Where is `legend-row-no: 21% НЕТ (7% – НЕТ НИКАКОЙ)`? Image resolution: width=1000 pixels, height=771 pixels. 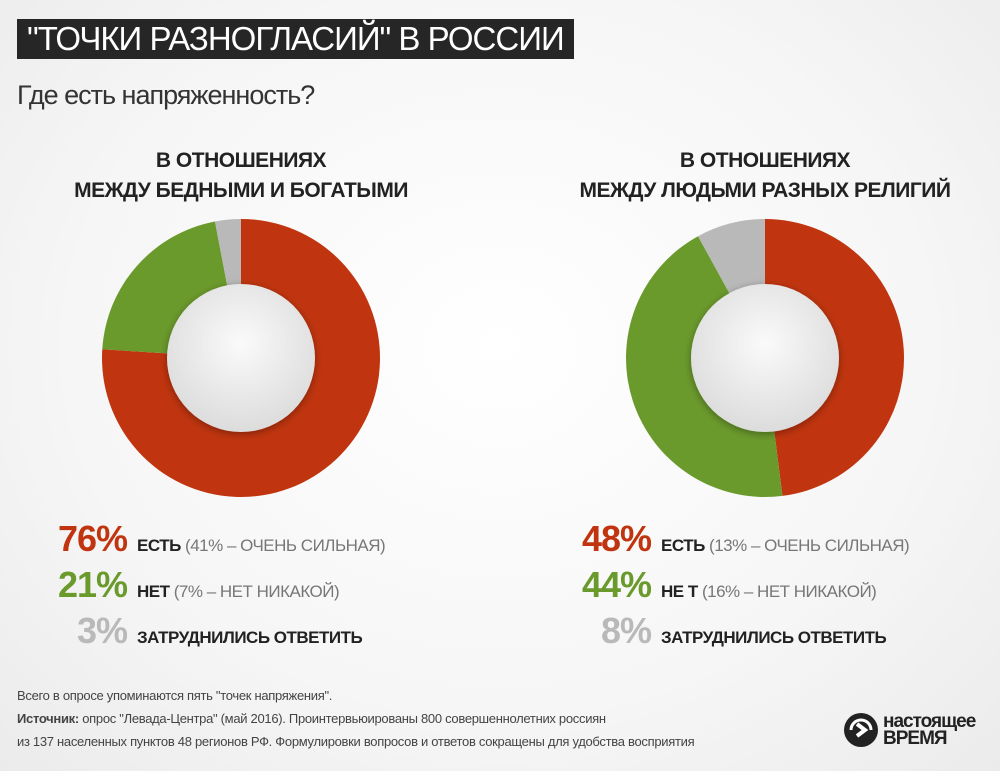 legend-row-no: 21% НЕТ (7% – НЕТ НИКАКОЙ) is located at coordinates (211, 587).